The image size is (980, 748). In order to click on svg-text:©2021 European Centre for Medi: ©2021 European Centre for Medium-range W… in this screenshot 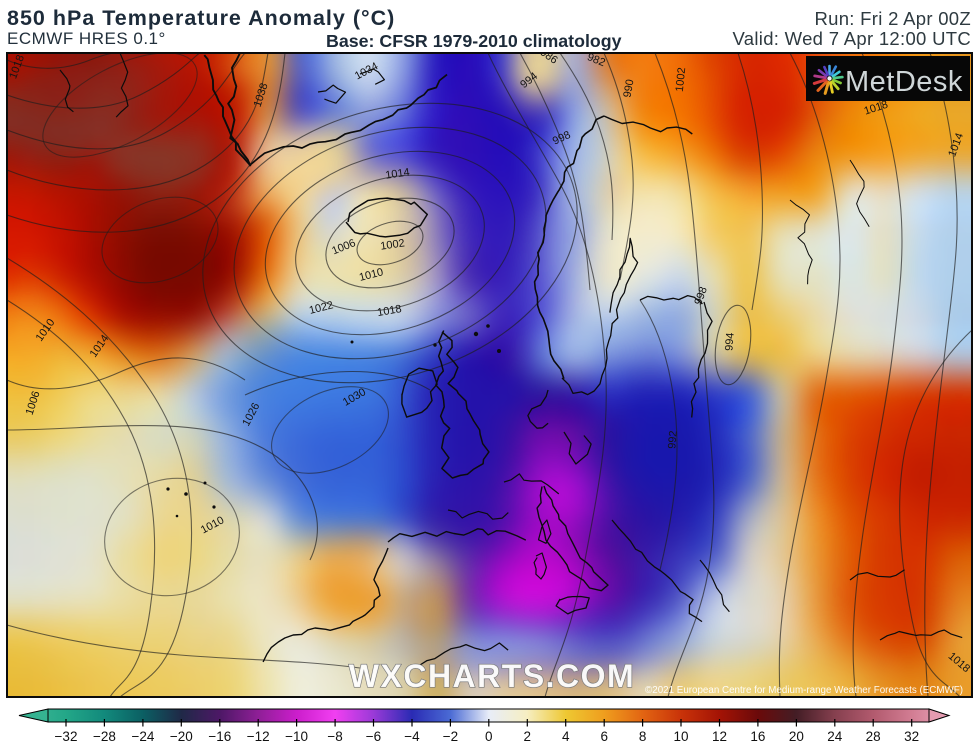, I will do `click(804, 690)`.